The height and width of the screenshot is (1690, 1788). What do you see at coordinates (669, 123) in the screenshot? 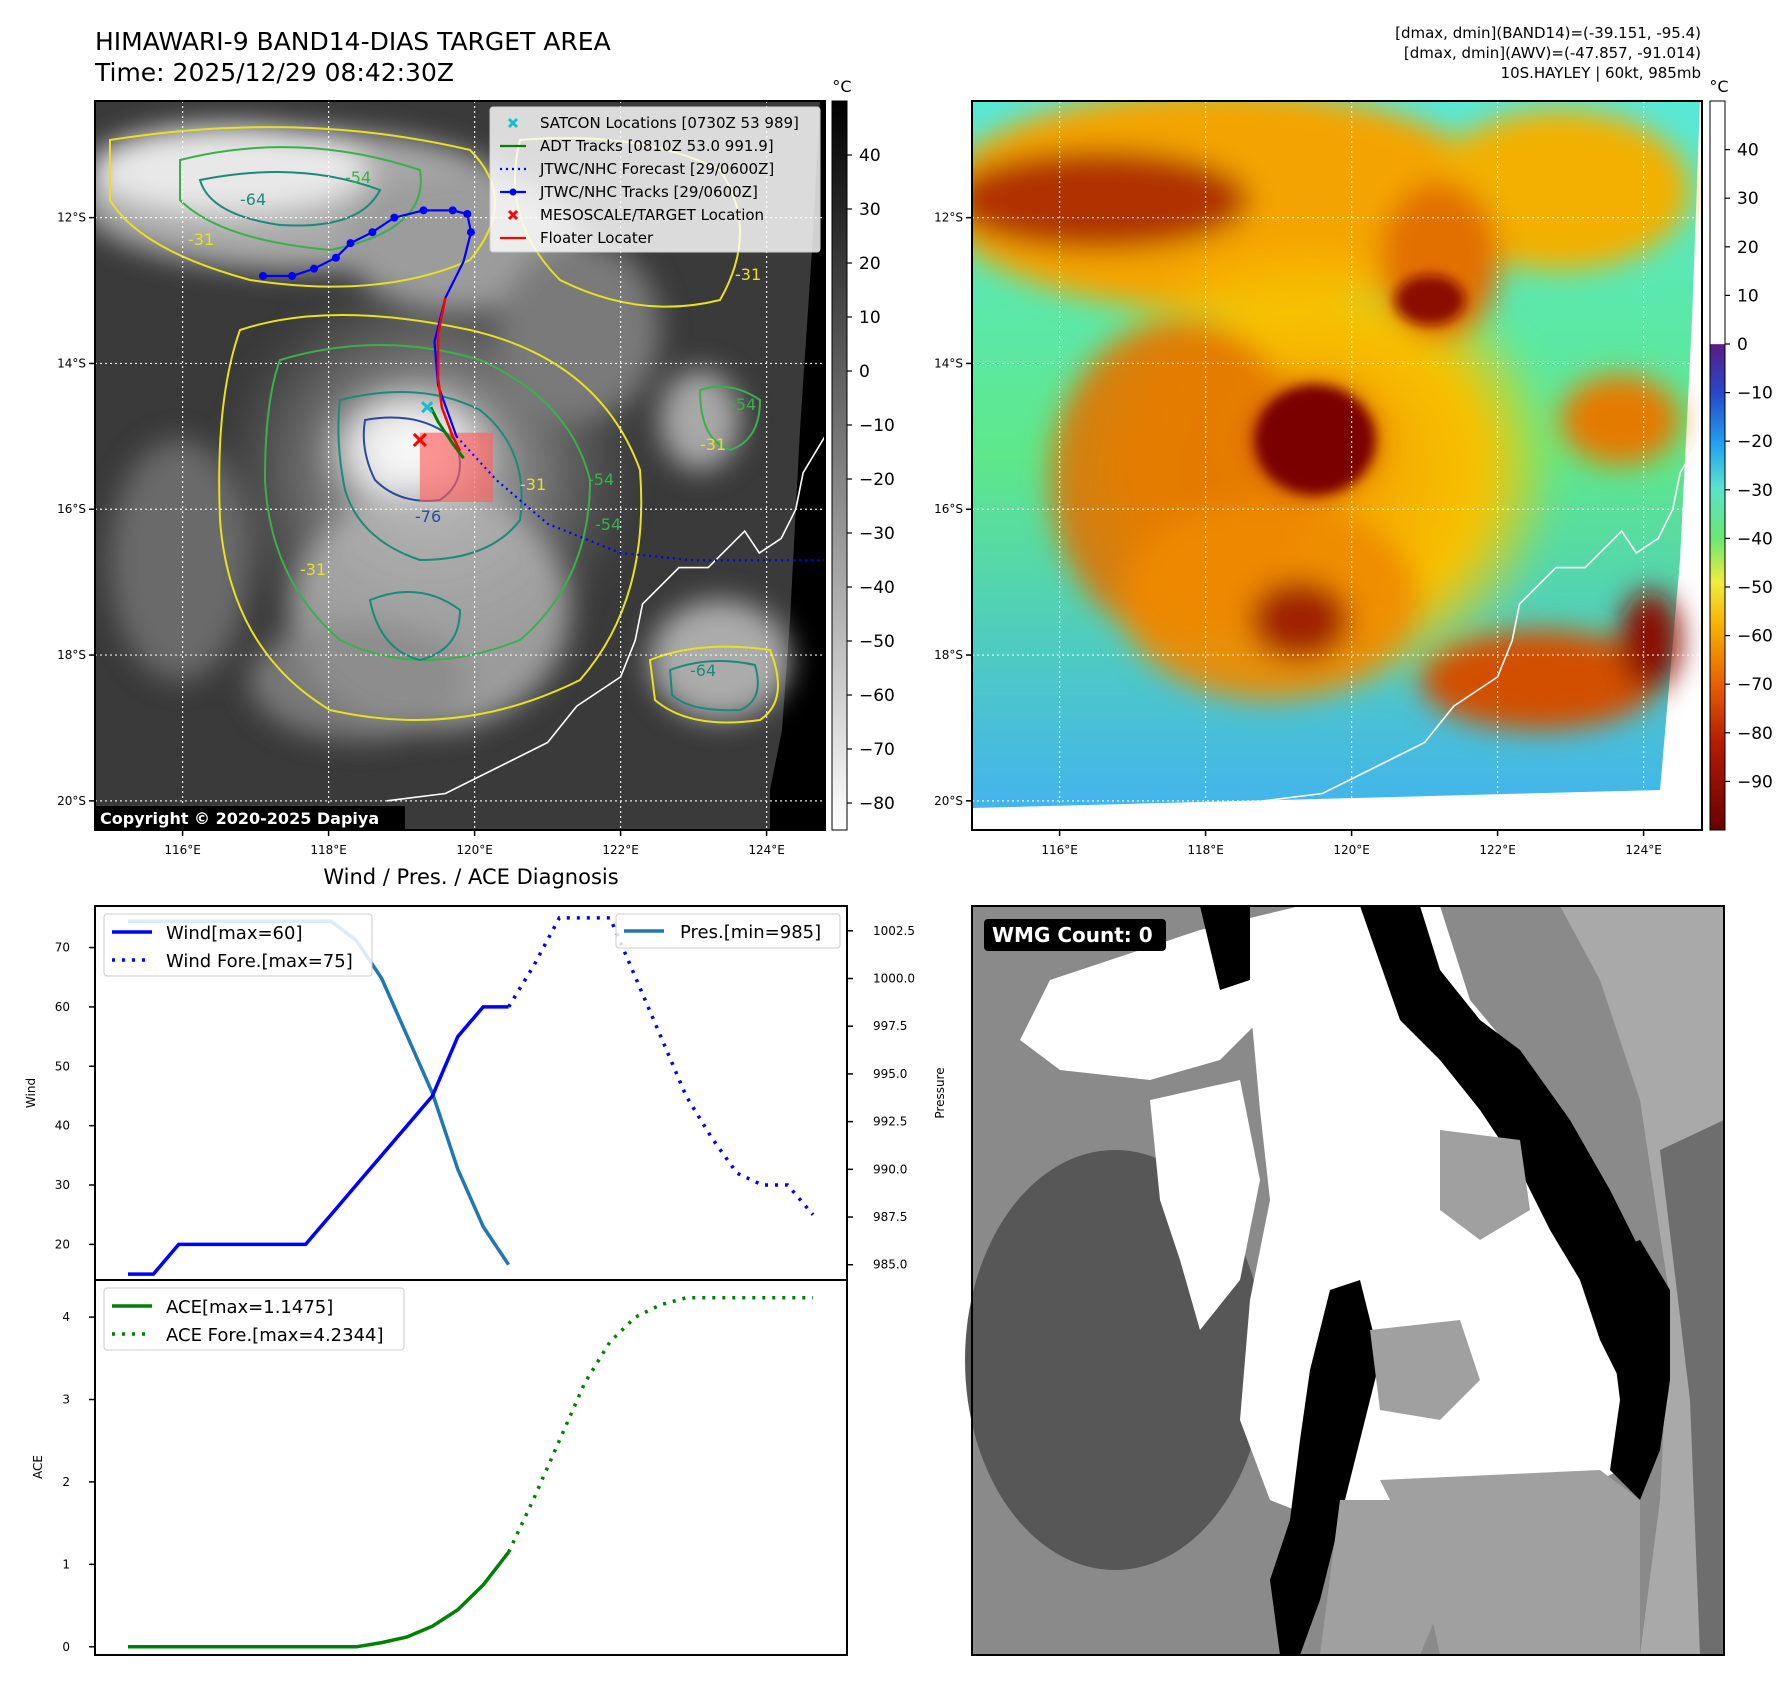
I see `legend-label: SATCON Locations [0730Z 53 989]` at bounding box center [669, 123].